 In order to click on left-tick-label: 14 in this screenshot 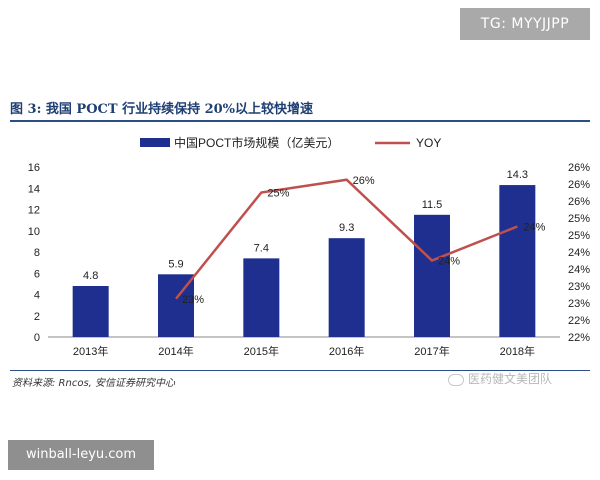, I will do `click(34, 189)`.